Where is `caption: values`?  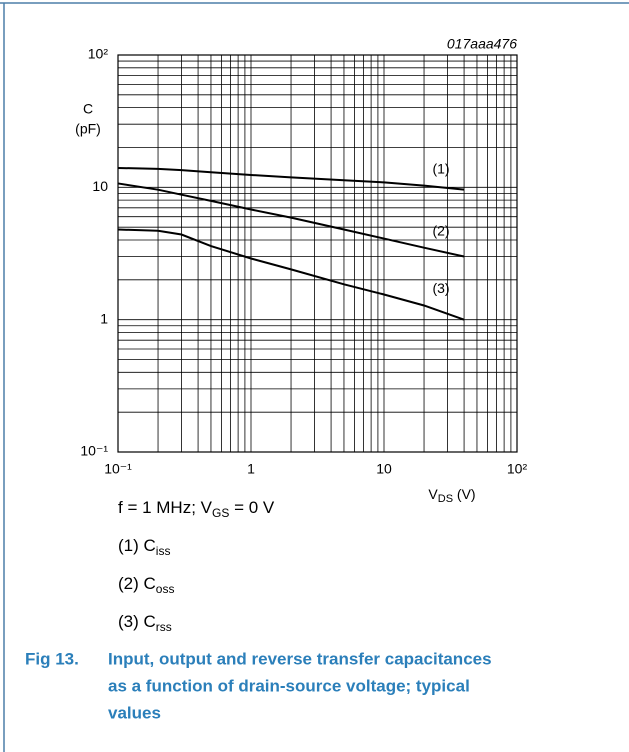
caption: values is located at coordinates (134, 712).